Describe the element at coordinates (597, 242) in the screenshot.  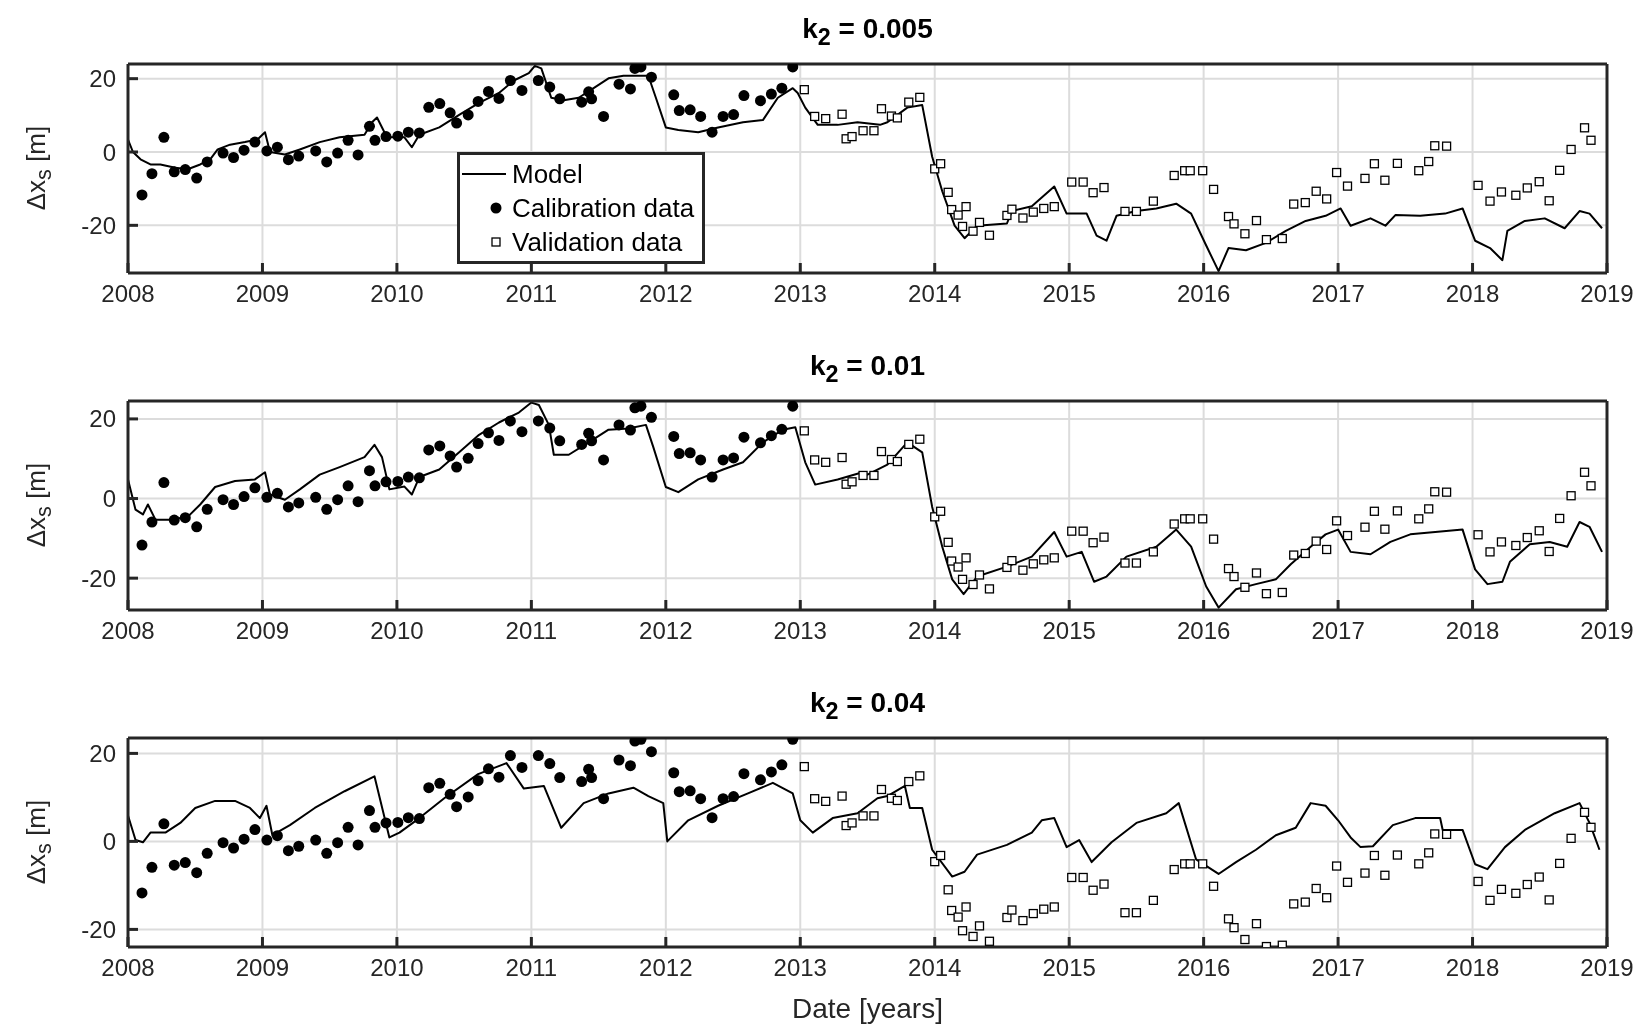
I see `legend-label: Validation data` at that location.